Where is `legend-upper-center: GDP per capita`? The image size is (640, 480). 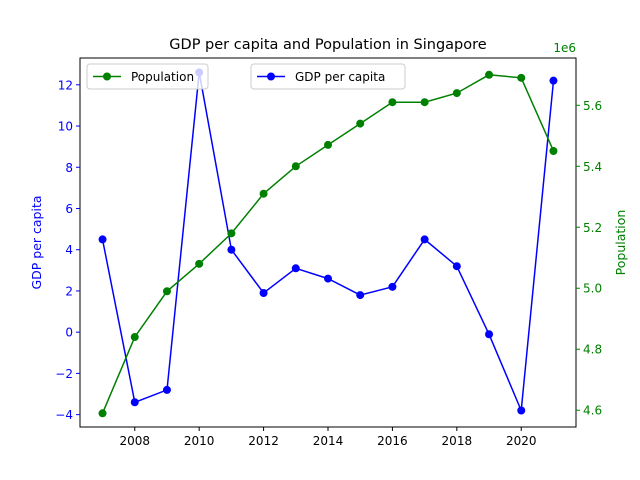
legend-upper-center: GDP per capita is located at coordinates (328, 76).